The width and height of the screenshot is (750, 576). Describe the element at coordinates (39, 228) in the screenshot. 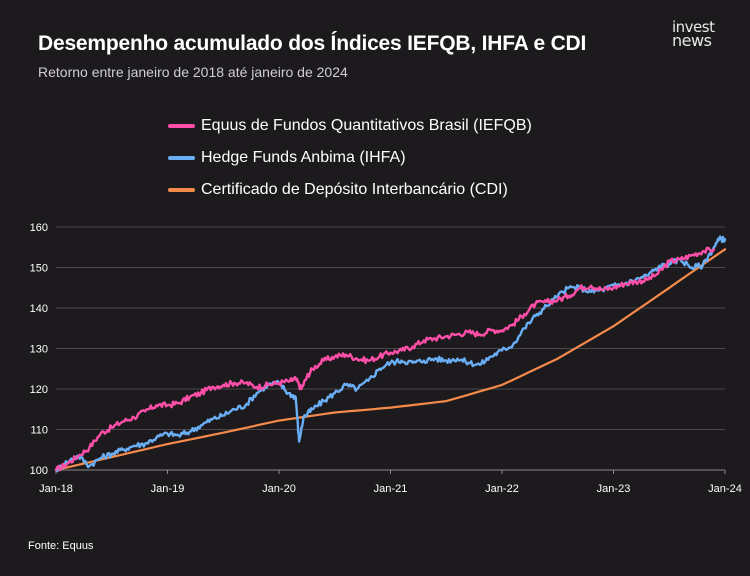

I see `y-tick-label-160: 160` at that location.